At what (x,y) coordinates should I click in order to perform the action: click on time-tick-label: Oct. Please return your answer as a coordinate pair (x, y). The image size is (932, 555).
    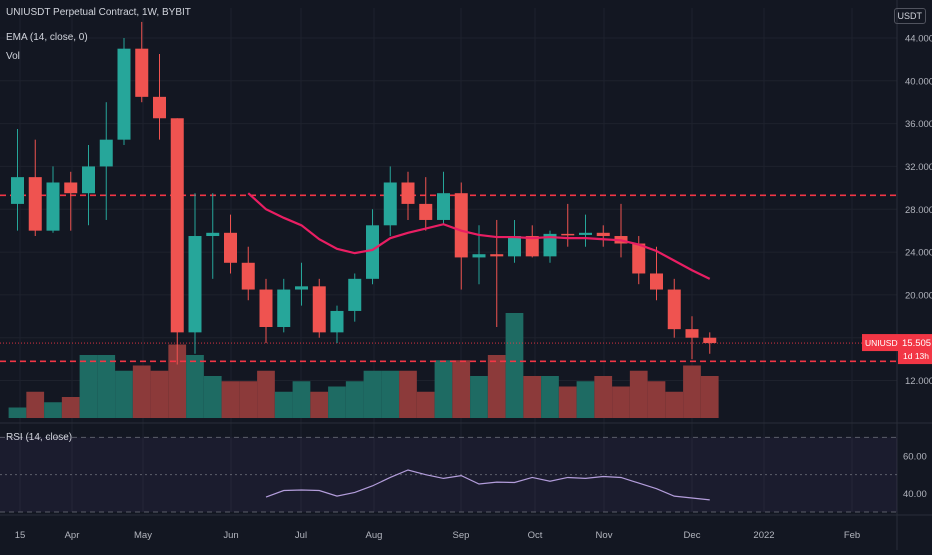
    Looking at the image, I should click on (535, 535).